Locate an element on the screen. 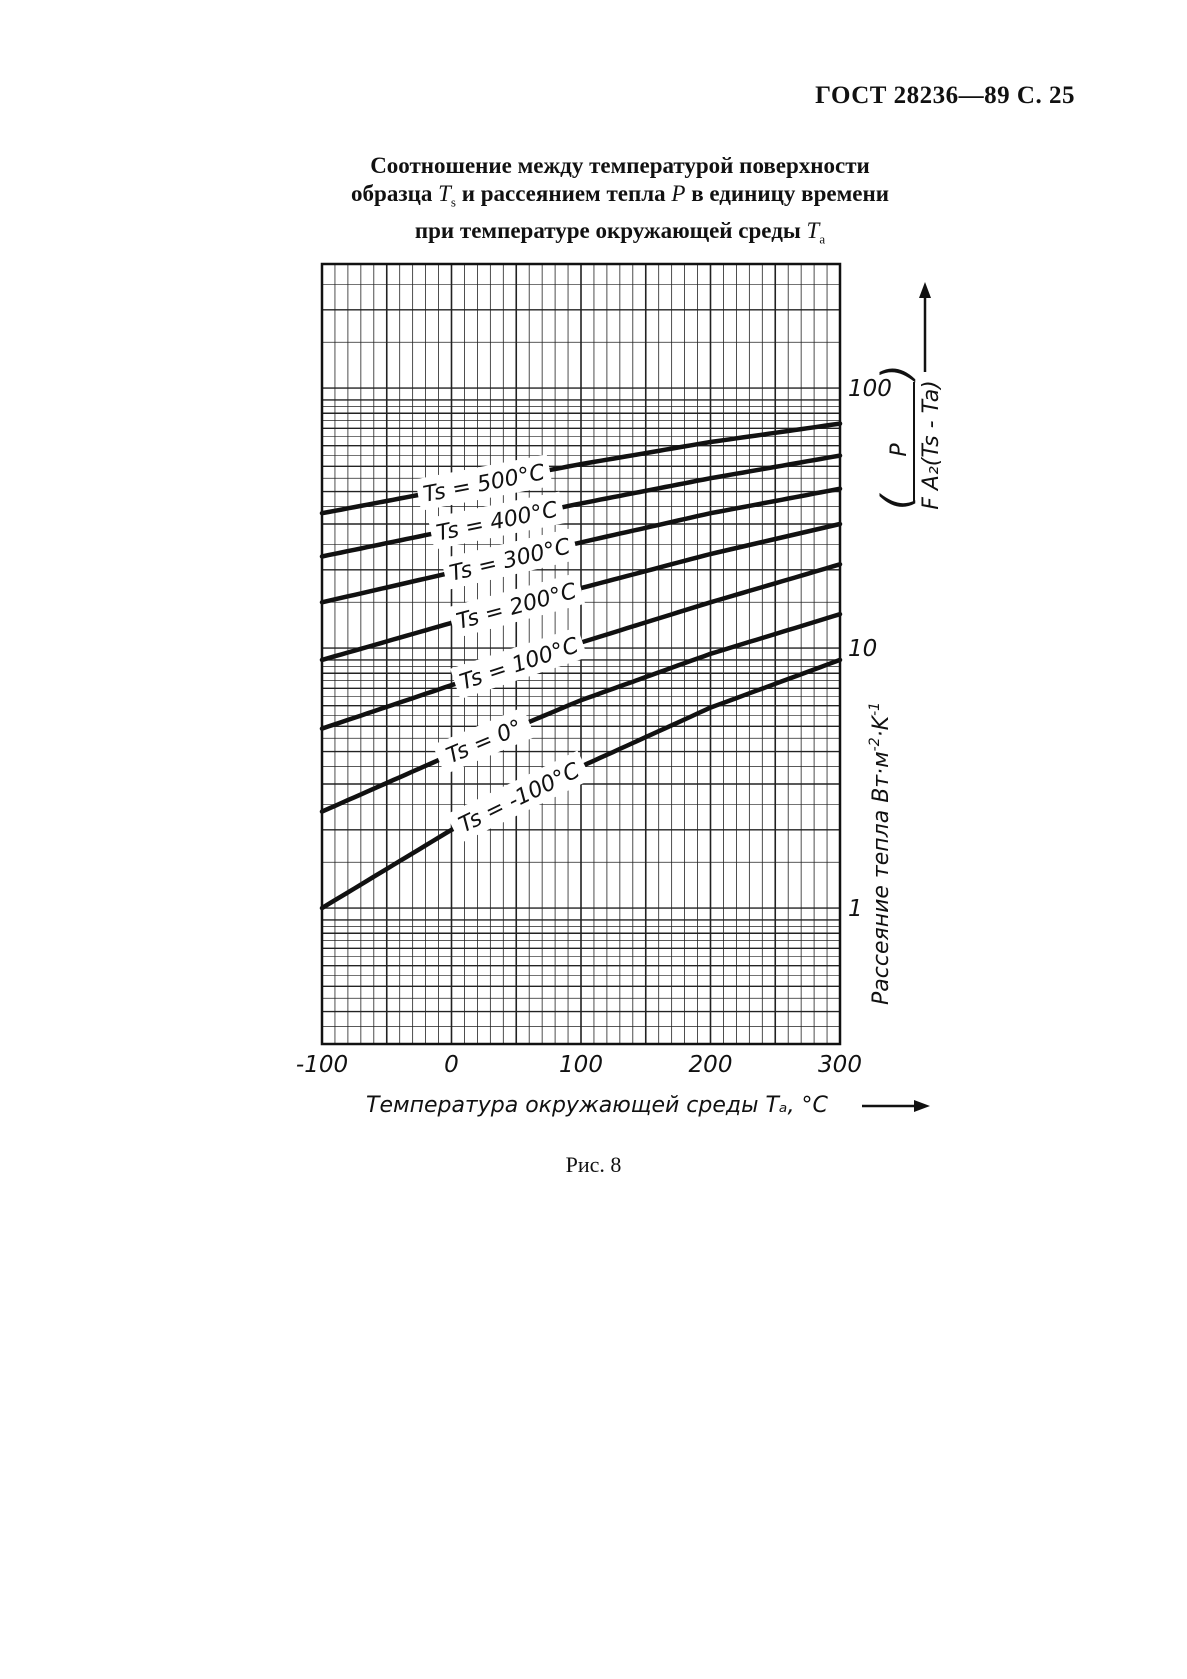 Image resolution: width=1187 pixels, height=1679 pixels. x-tick-label: -100 is located at coordinates (322, 1065).